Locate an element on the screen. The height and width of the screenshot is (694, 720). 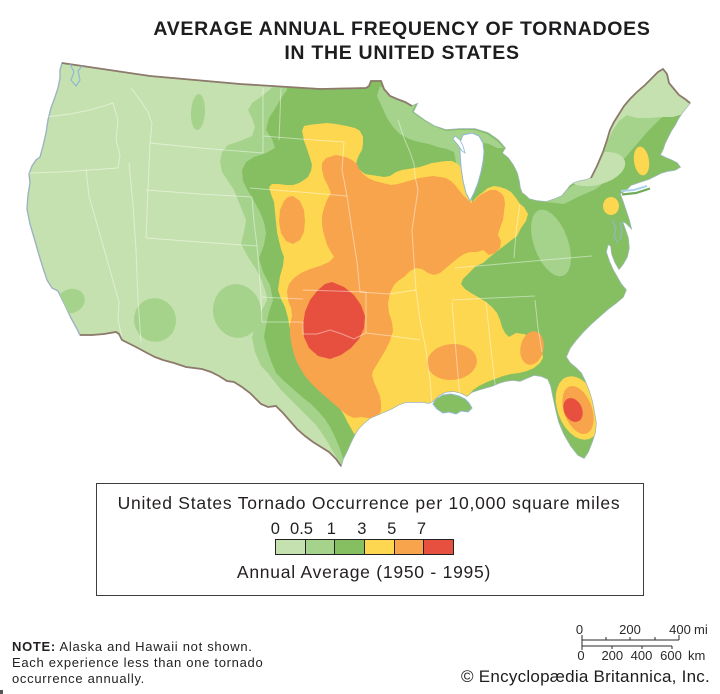
svg-text: km is located at coordinates (696, 655).